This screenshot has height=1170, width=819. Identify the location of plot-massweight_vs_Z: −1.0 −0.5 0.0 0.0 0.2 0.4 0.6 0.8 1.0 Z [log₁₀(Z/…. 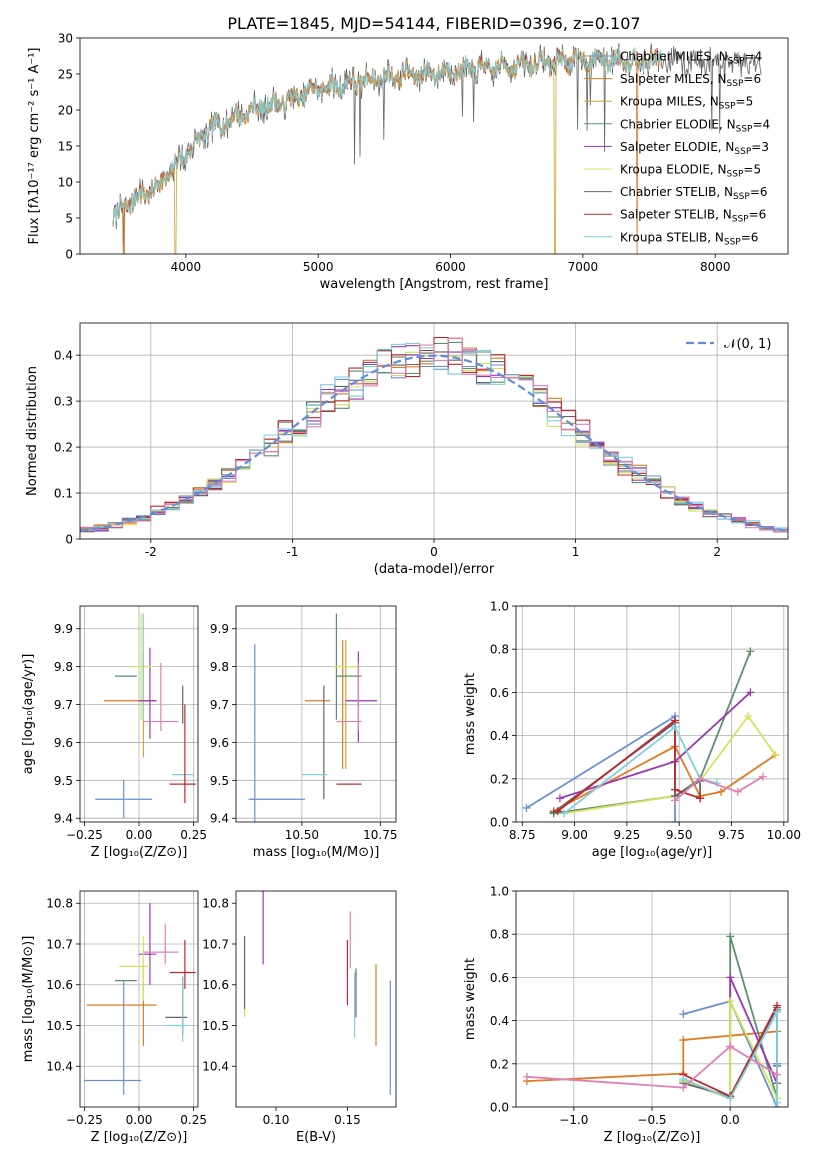
(626, 1015).